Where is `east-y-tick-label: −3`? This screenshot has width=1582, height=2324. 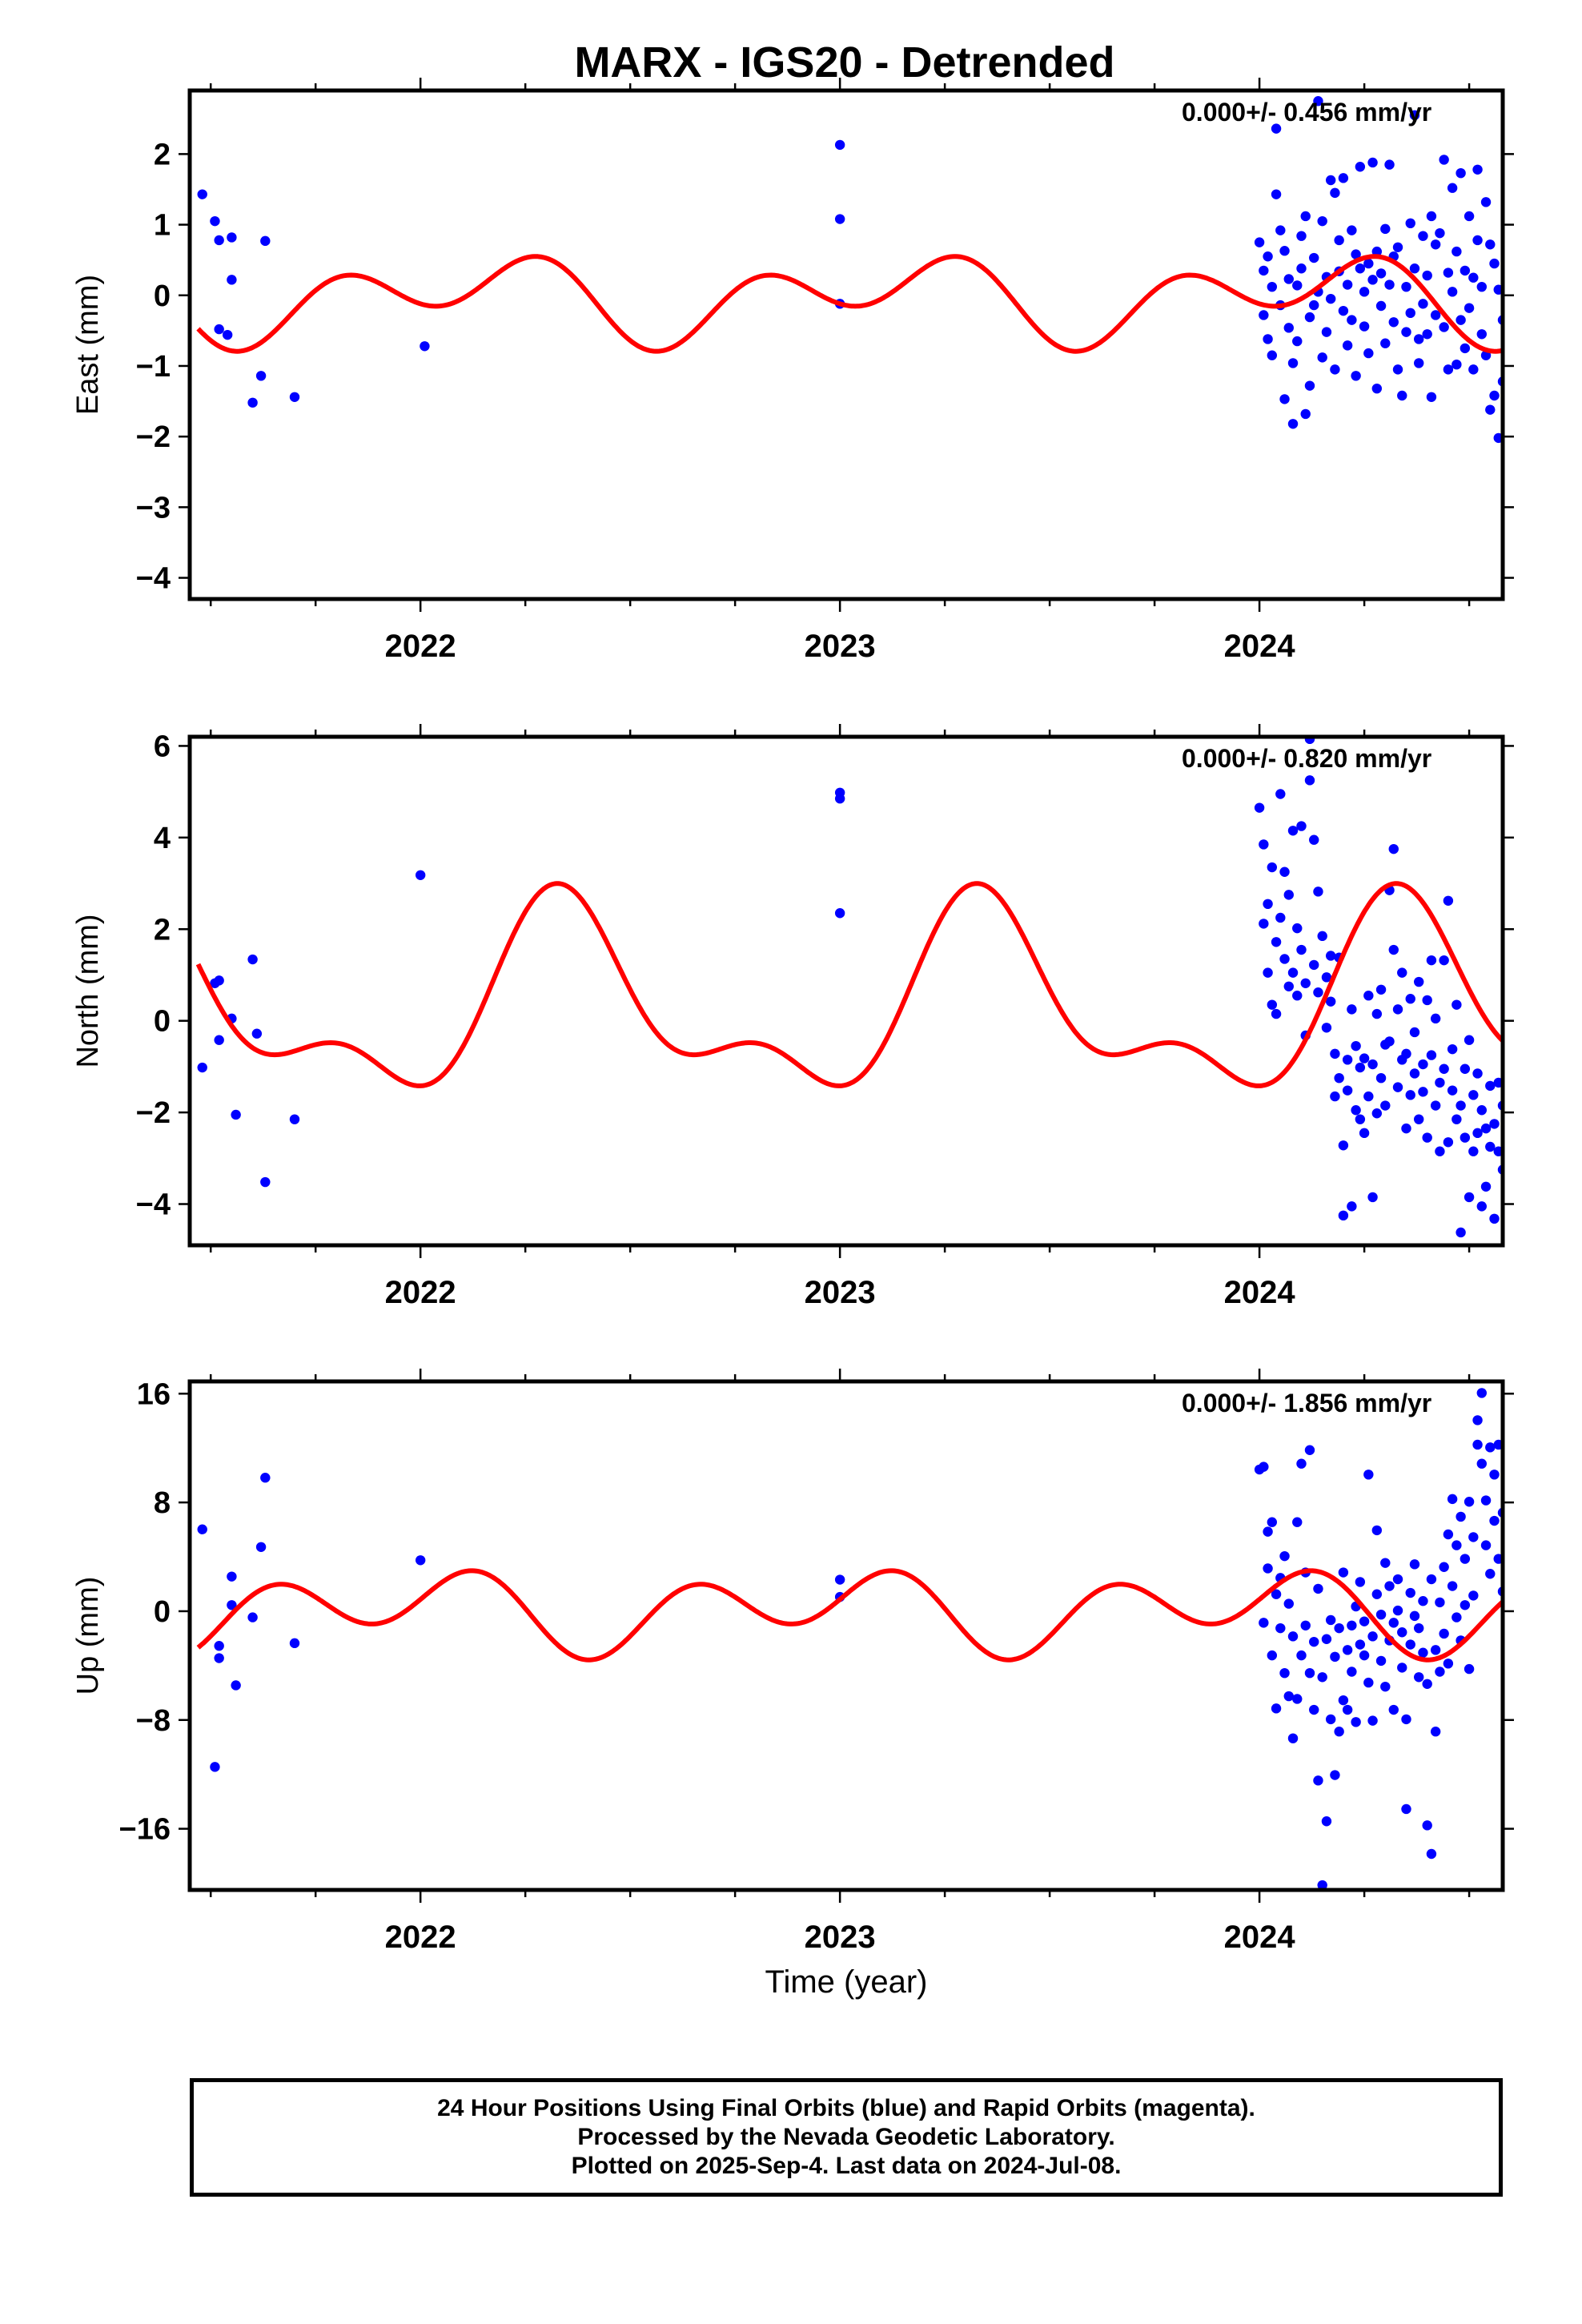
east-y-tick-label: −3 is located at coordinates (154, 508).